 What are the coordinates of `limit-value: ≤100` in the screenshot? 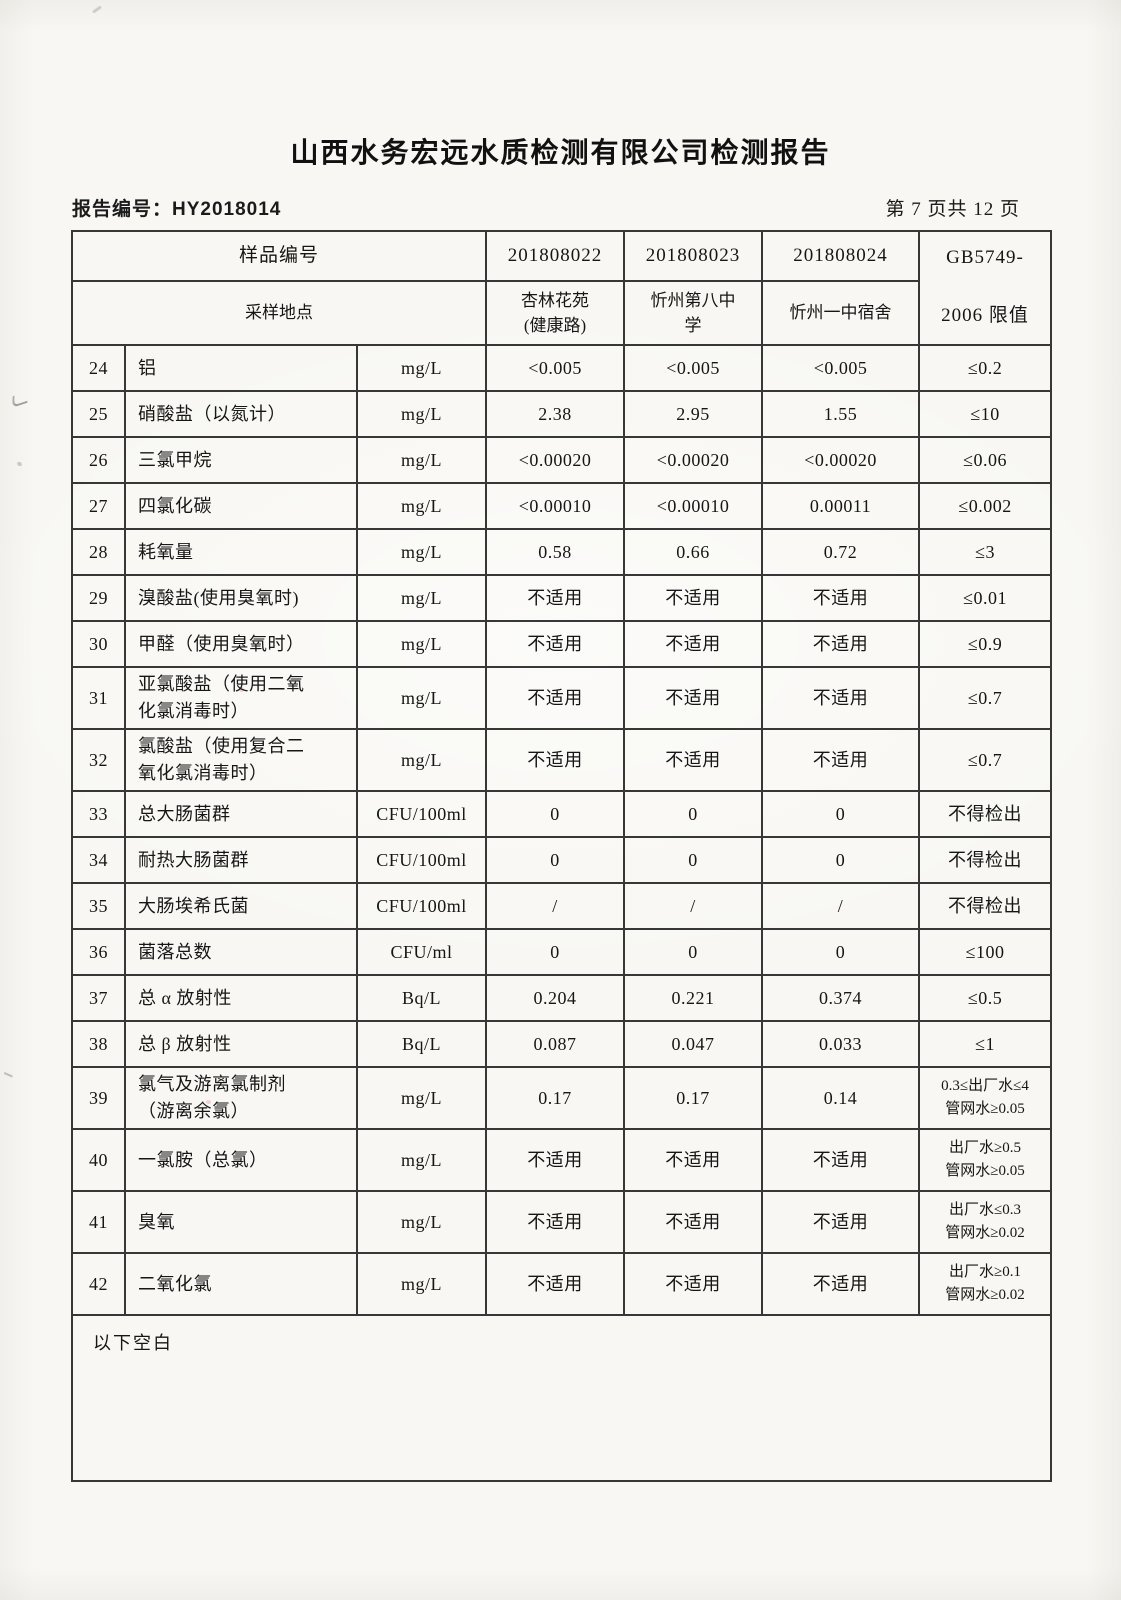 It's located at (985, 952).